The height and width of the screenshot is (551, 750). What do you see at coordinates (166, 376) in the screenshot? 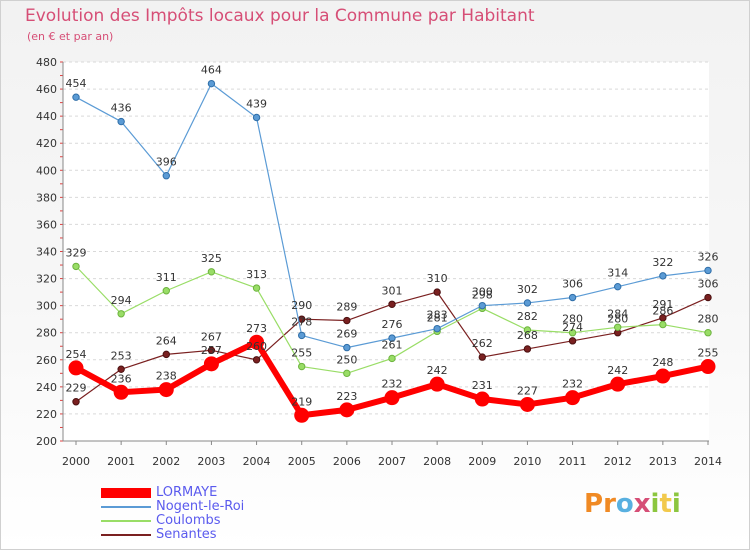
I see `data-label: 238` at bounding box center [166, 376].